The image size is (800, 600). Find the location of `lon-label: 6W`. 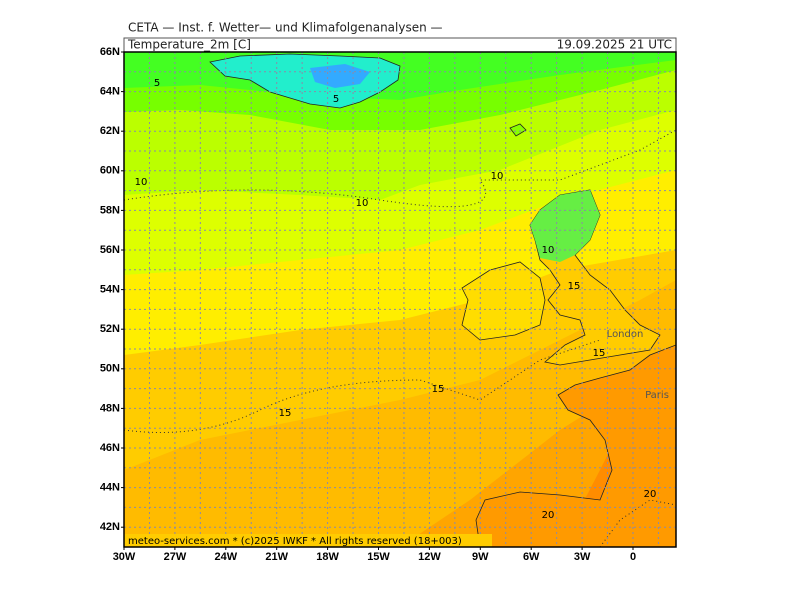

lon-label: 6W is located at coordinates (531, 557).